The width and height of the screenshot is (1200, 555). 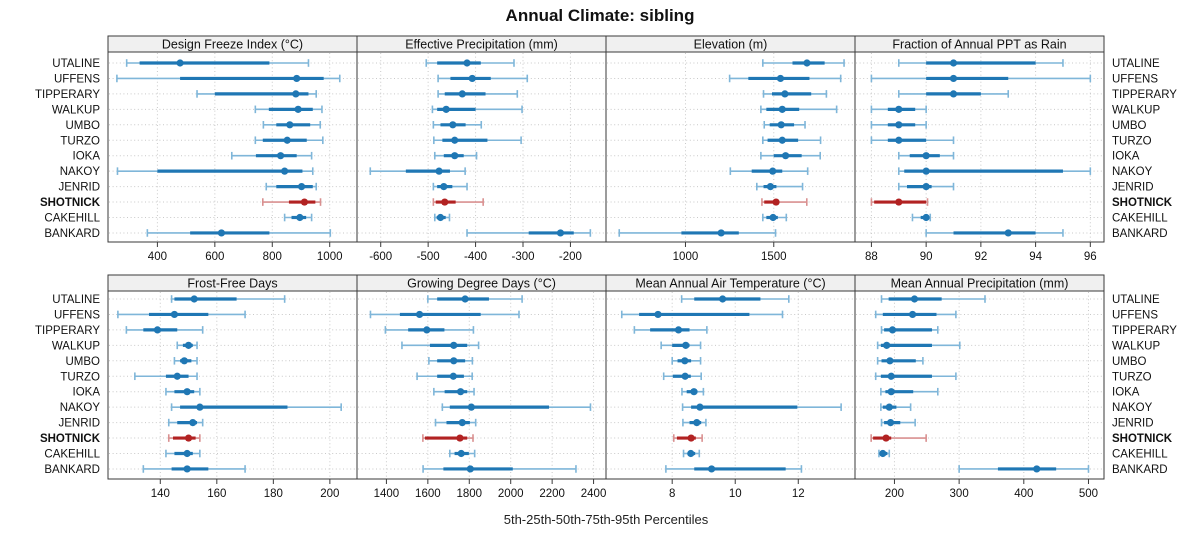 What do you see at coordinates (600, 15) in the screenshot?
I see `chart-title: Annual Climate: sibling` at bounding box center [600, 15].